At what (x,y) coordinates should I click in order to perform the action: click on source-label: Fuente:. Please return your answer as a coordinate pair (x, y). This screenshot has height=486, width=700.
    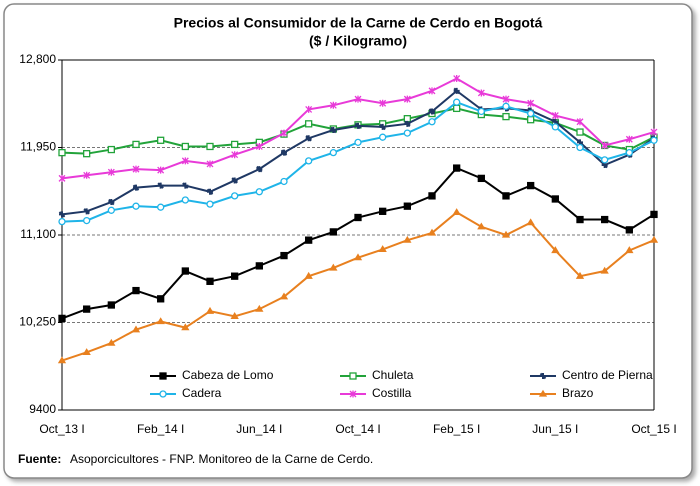
    Looking at the image, I should click on (39, 459).